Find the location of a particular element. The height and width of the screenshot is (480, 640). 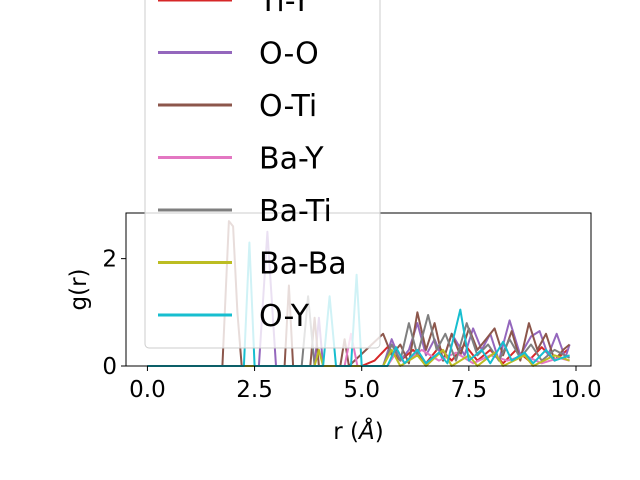

x-tick-label: 2.5 is located at coordinates (254, 390).